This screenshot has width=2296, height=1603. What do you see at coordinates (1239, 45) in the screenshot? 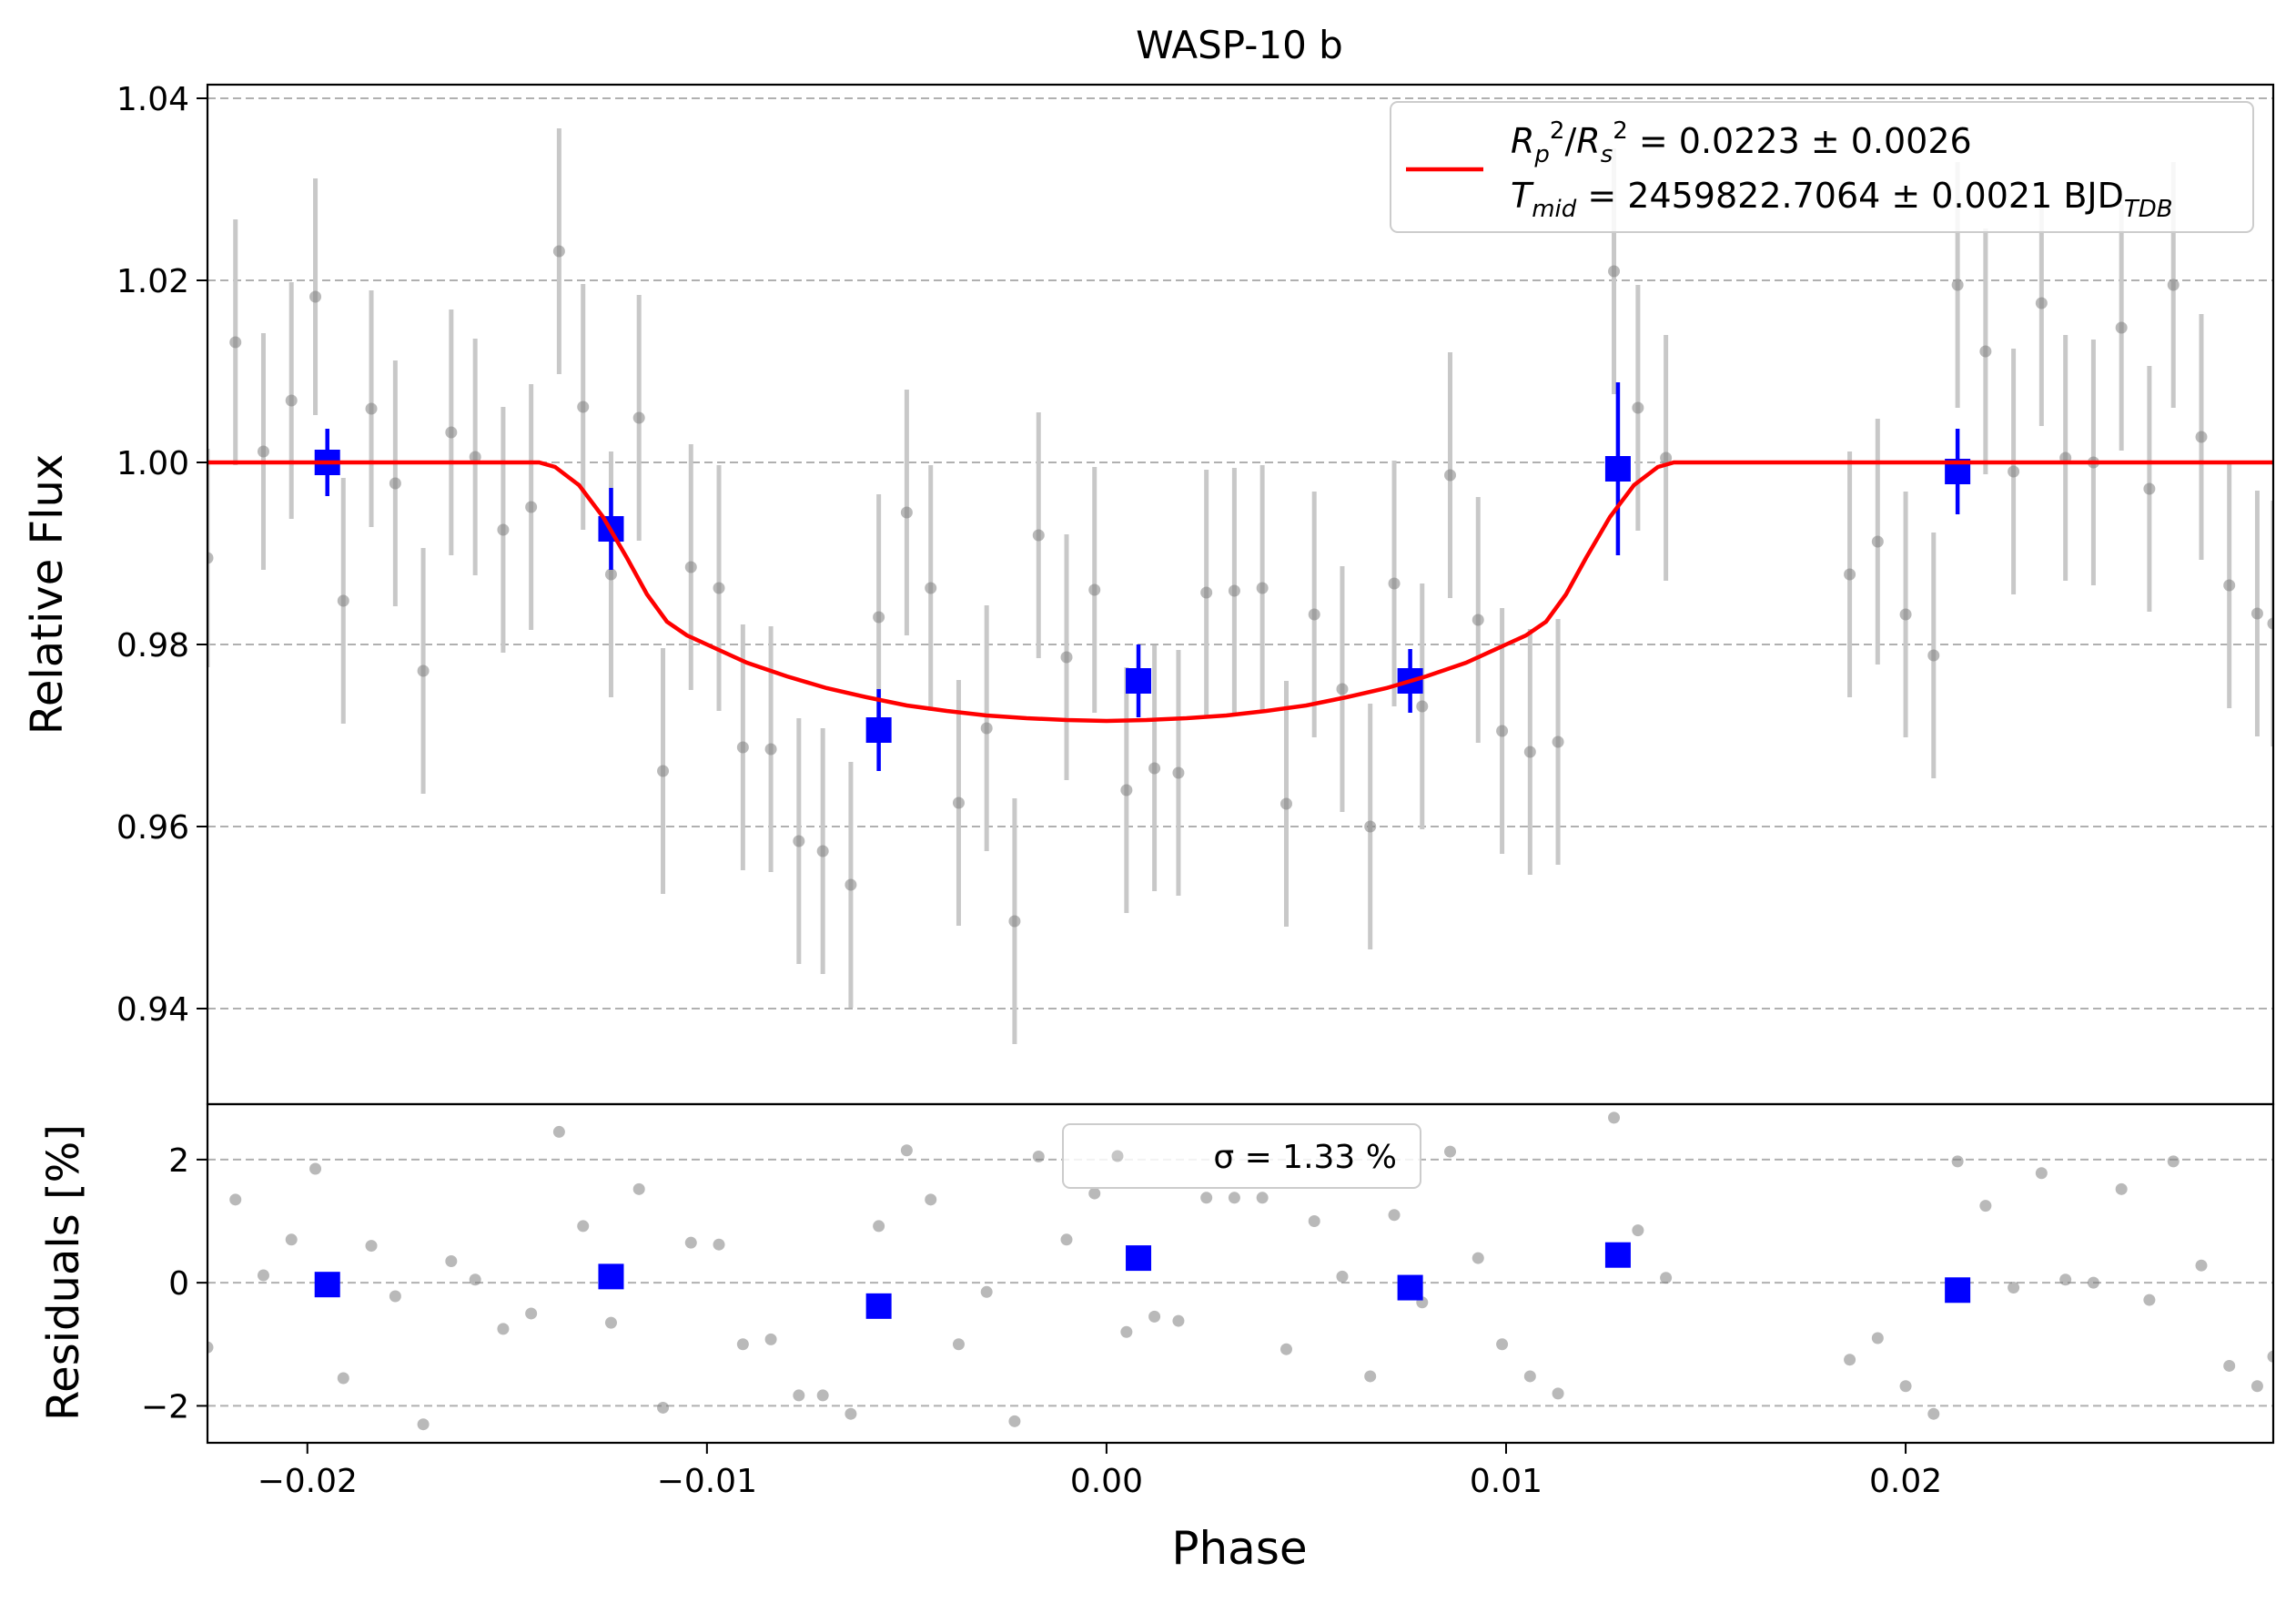
I see `chart-title: WASP-10 b` at bounding box center [1239, 45].